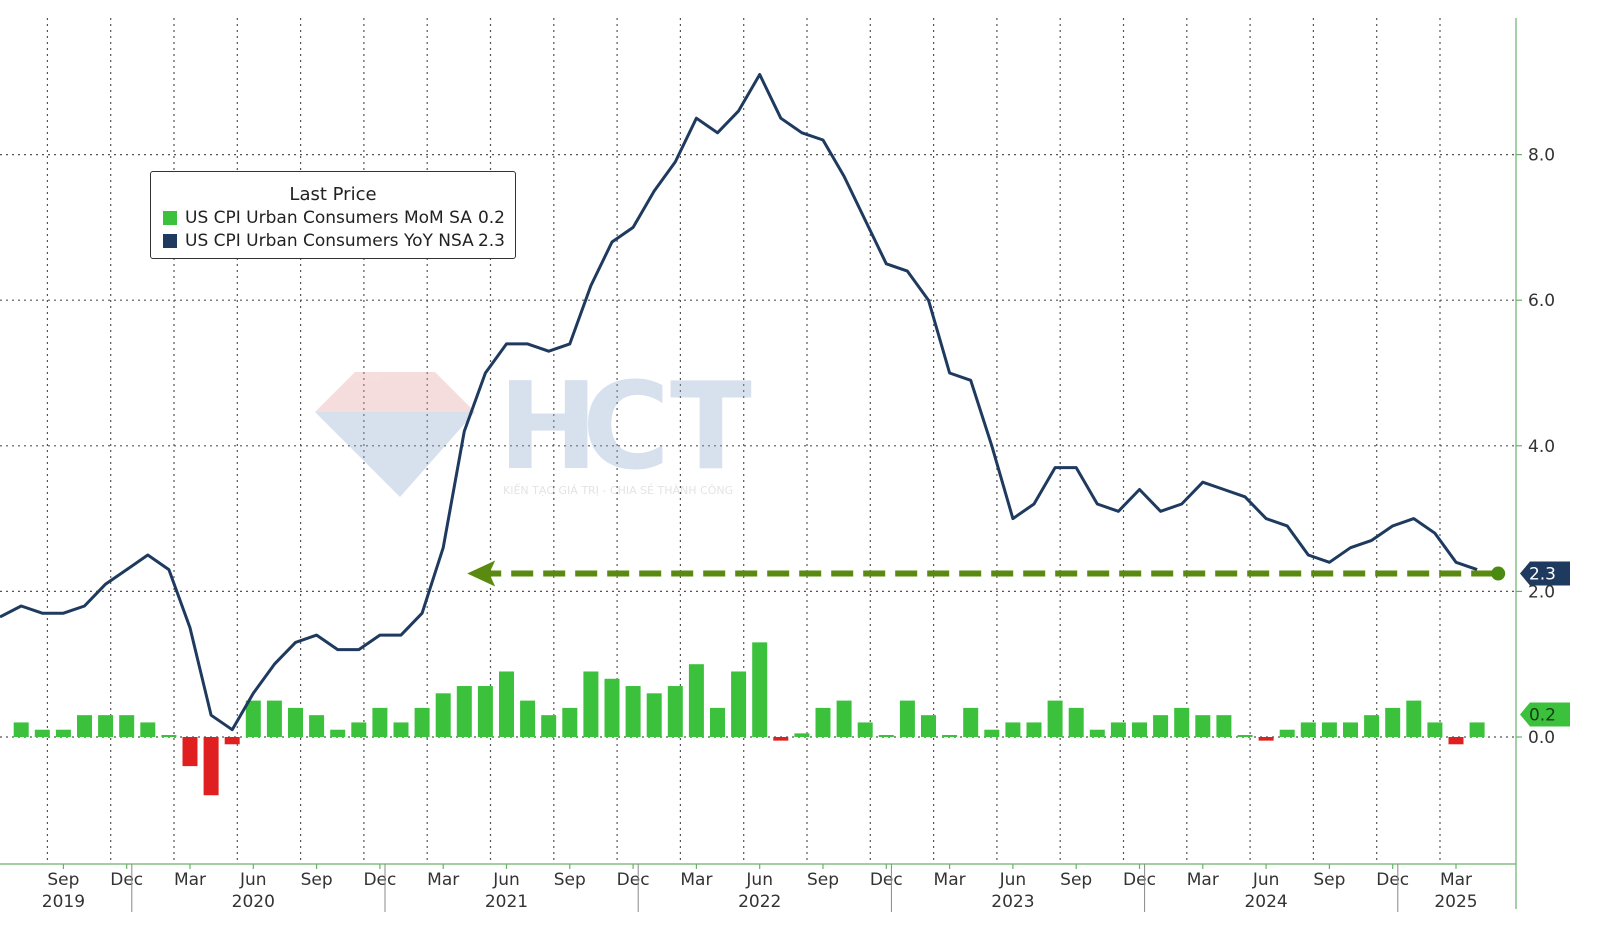  Describe the element at coordinates (626, 427) in the screenshot. I see `watermark-letter-c: C` at that location.